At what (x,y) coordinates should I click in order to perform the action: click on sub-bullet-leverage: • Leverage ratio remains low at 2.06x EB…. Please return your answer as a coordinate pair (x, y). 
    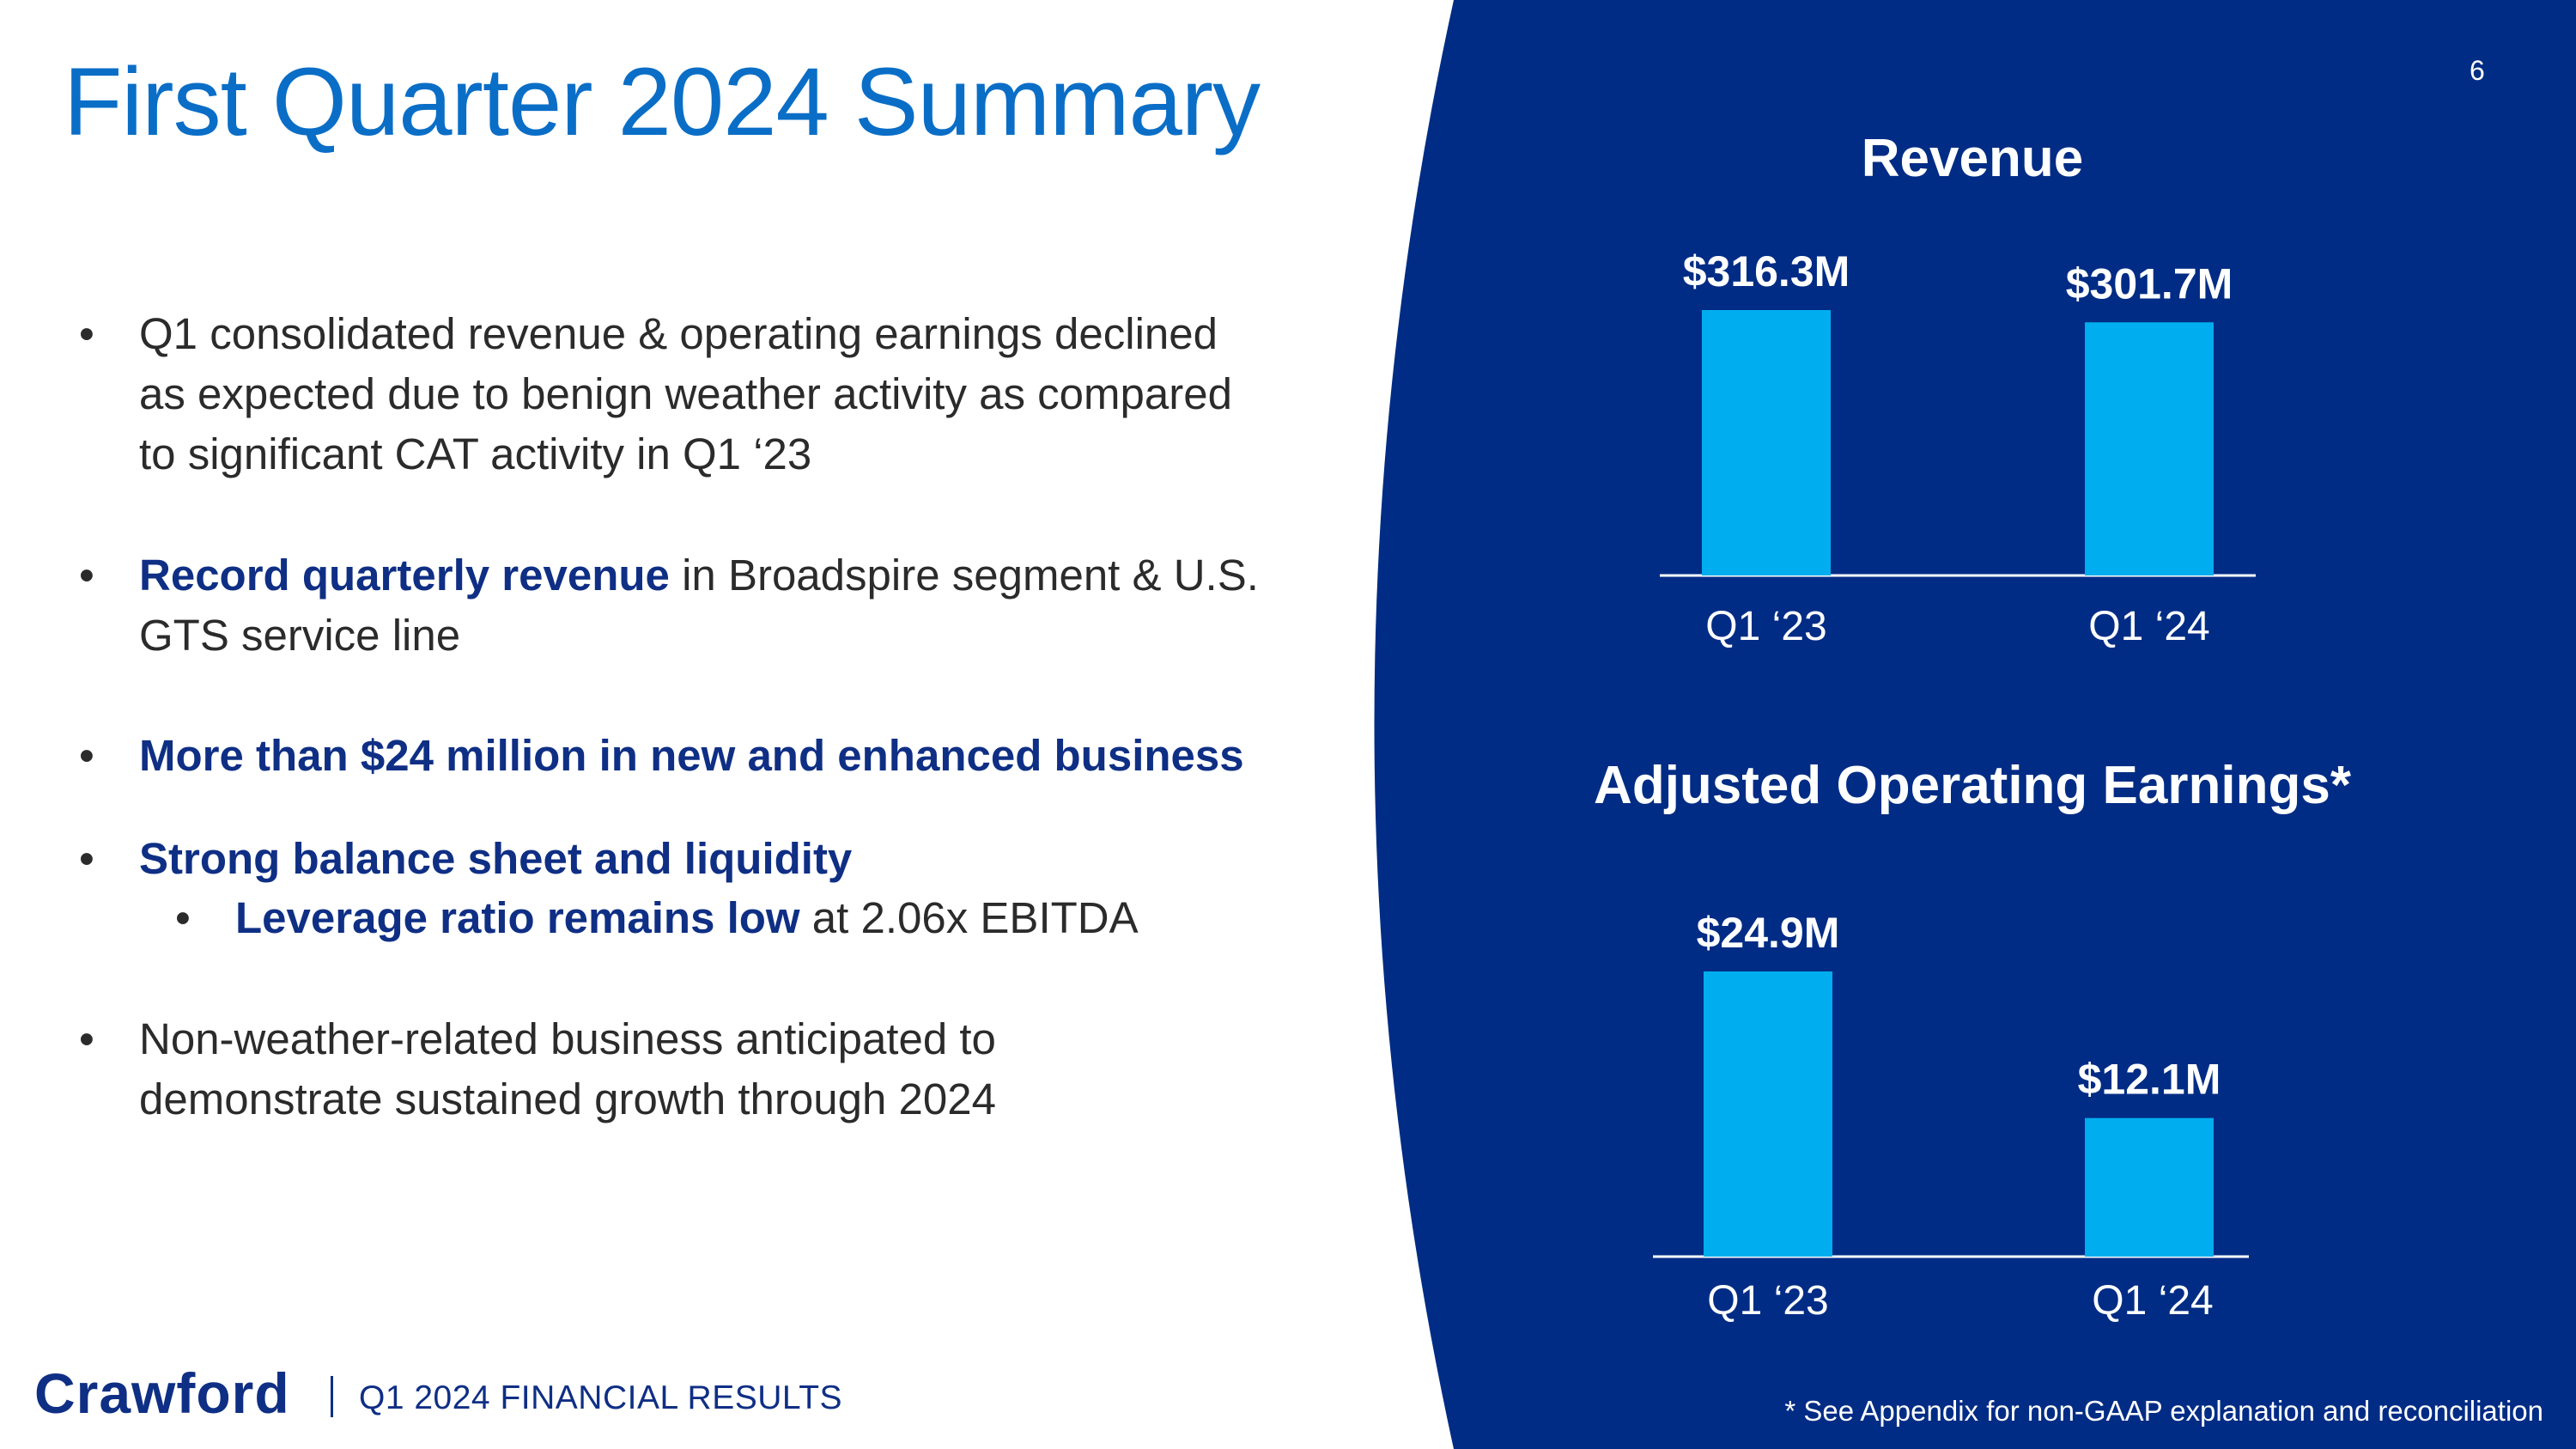
    Looking at the image, I should click on (657, 918).